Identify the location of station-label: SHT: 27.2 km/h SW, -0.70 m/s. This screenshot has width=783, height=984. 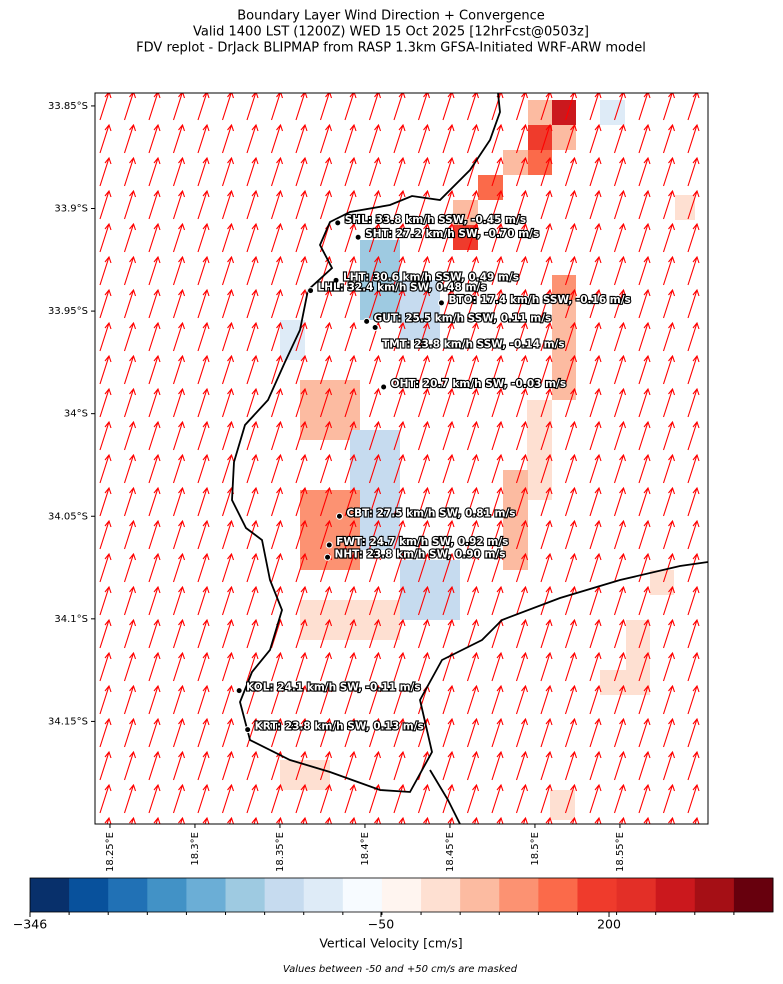
(452, 234).